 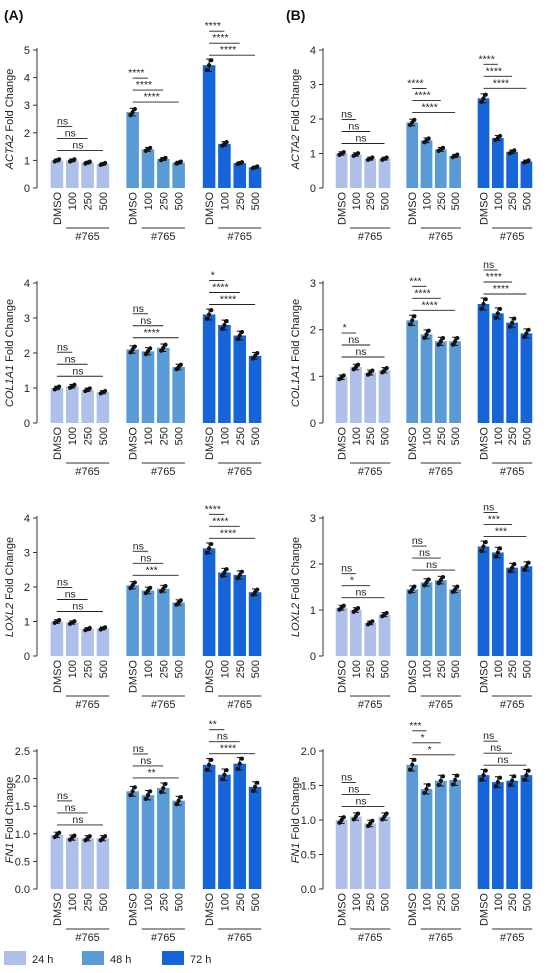 I want to click on legend-item-24-h: 24 h, so click(x=28, y=958).